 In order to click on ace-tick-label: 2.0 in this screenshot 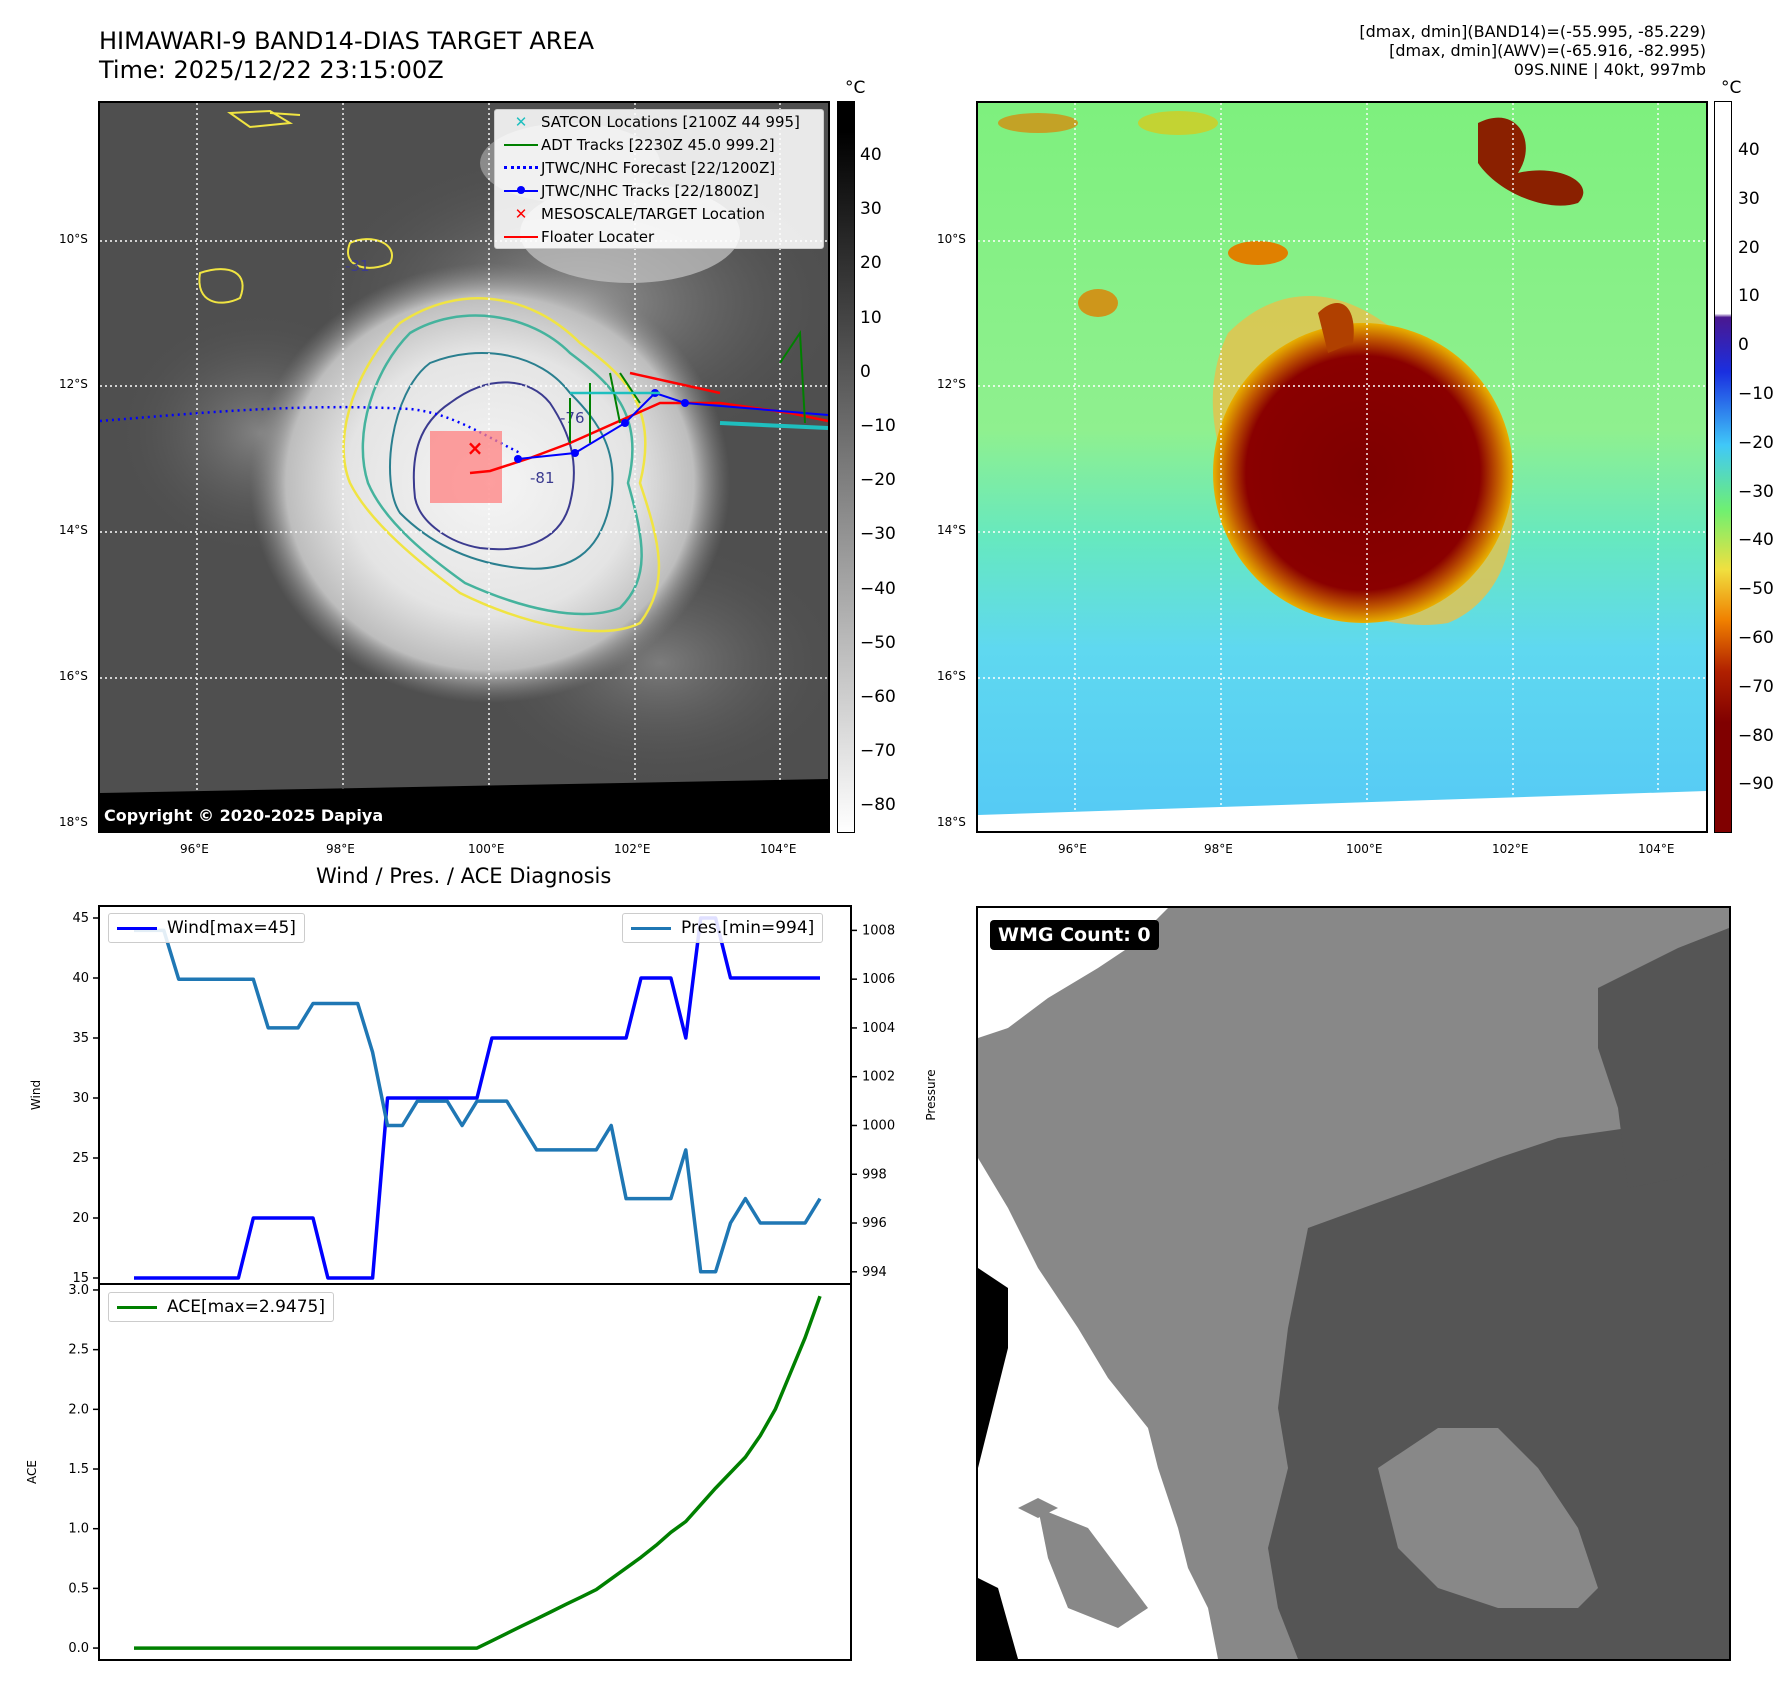, I will do `click(78, 1409)`.